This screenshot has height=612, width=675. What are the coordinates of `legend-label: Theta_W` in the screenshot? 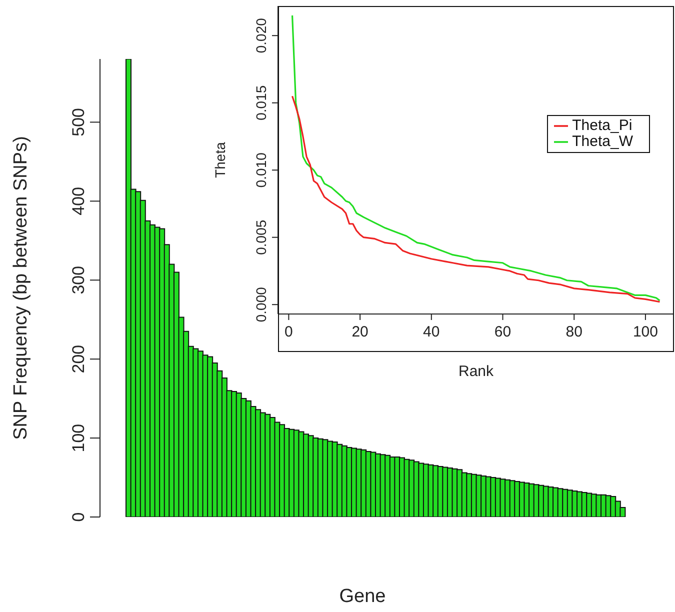 It's located at (602, 141).